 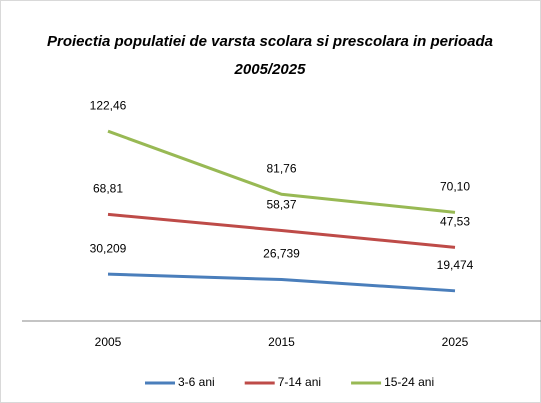 I want to click on data-label: 26,739, so click(x=281, y=254).